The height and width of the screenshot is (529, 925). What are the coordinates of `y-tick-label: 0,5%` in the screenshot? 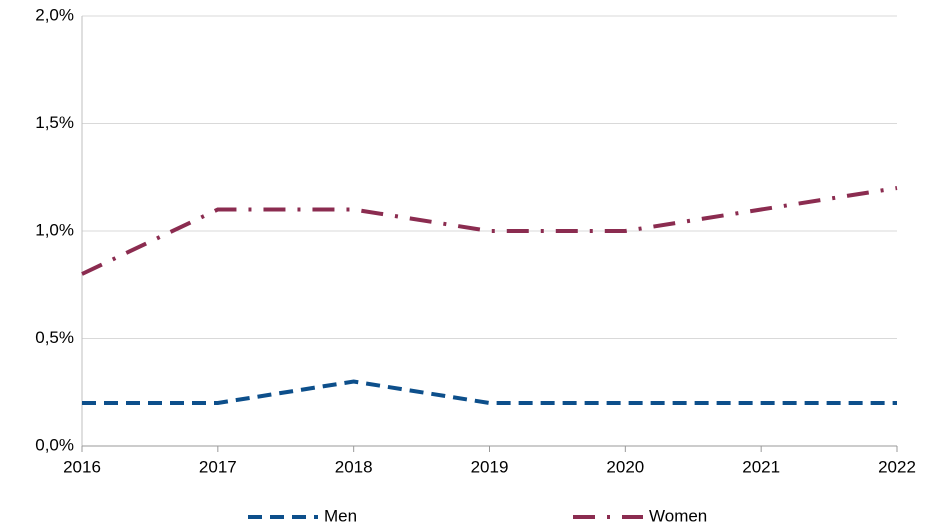 It's located at (54, 337).